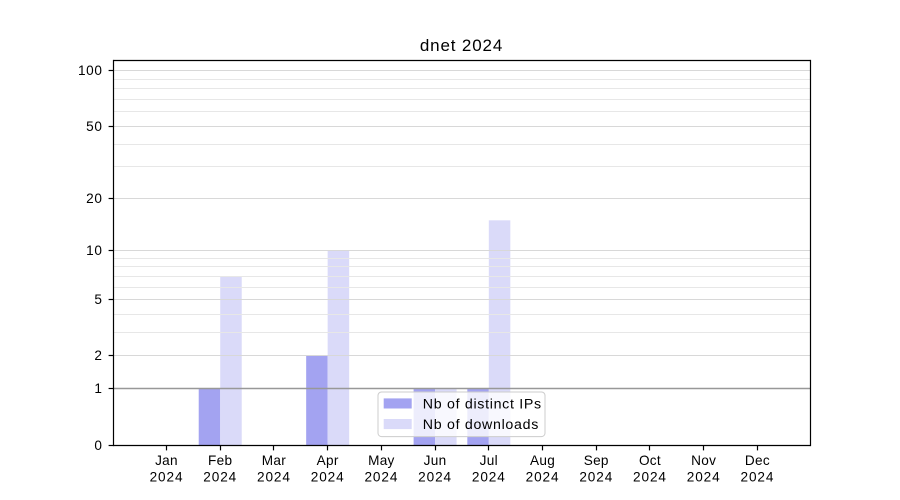 The width and height of the screenshot is (900, 500). I want to click on svg-text: dnet 2024, so click(461, 45).